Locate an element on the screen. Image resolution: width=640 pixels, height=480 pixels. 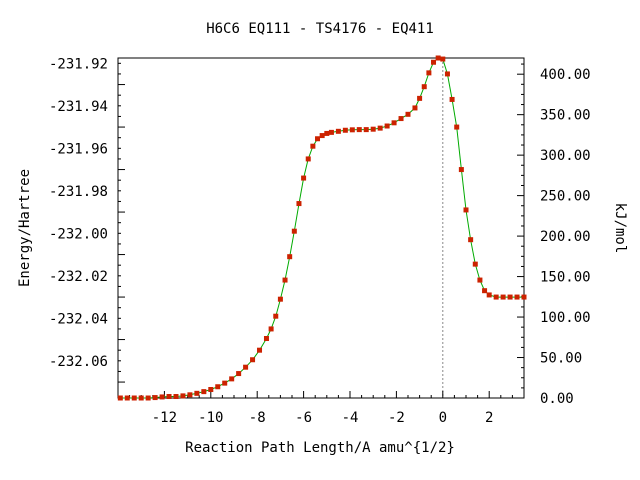
y-tick-label: -232.02 is located at coordinates (78, 277).